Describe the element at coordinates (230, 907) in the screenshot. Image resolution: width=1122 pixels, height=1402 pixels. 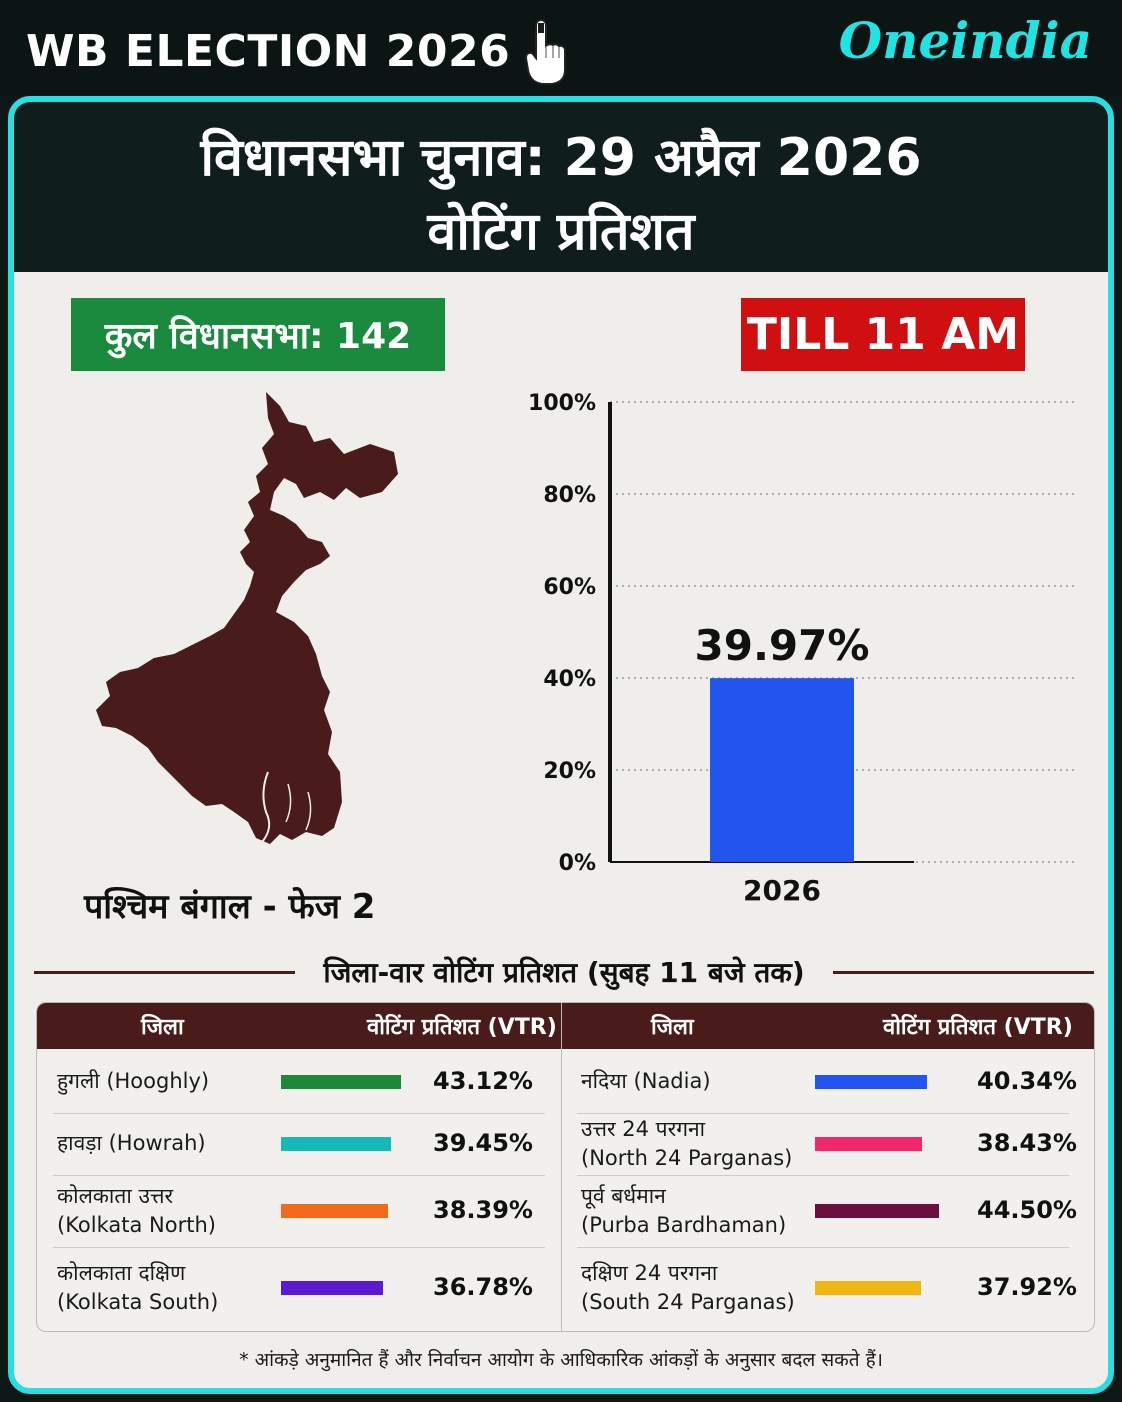
I see `map-label: पश्चिम बंगाल - फेज 2` at that location.